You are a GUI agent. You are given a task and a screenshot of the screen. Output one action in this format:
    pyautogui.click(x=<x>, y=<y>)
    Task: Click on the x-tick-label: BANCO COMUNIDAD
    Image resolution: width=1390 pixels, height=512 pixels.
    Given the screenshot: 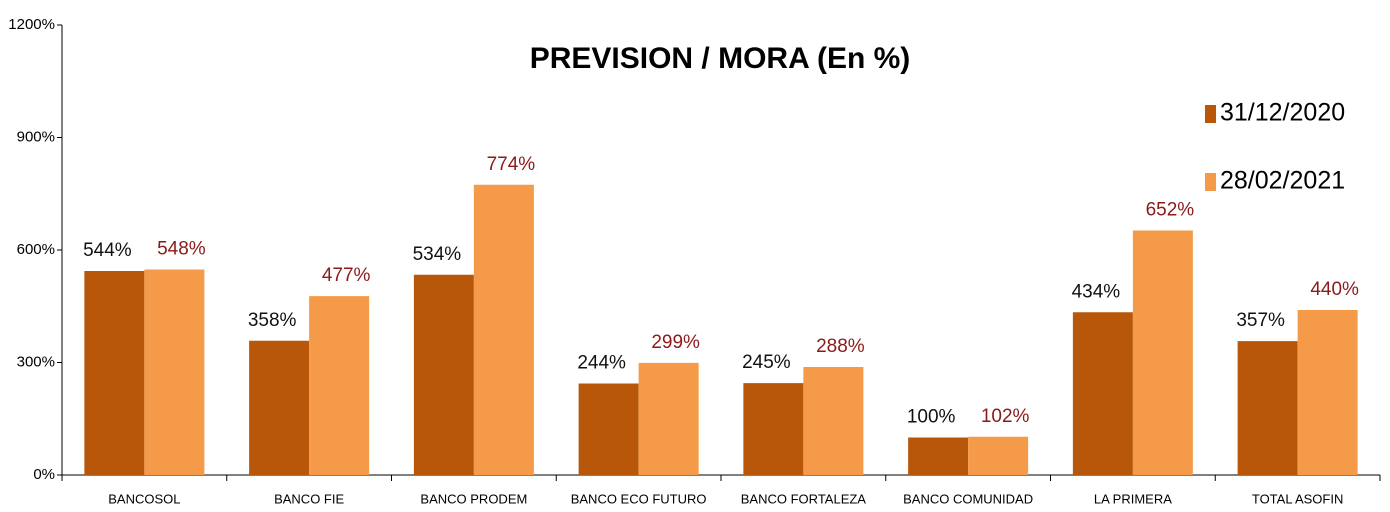 What is the action you would take?
    pyautogui.click(x=968, y=498)
    